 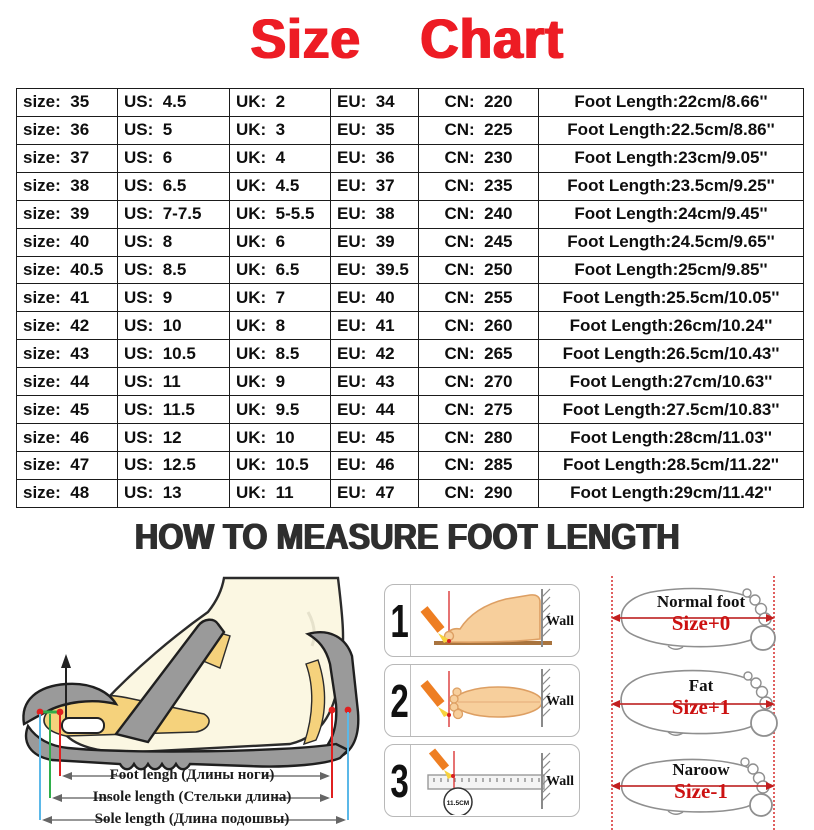 What do you see at coordinates (67, 242) in the screenshot?
I see `cell-size: size: 40` at bounding box center [67, 242].